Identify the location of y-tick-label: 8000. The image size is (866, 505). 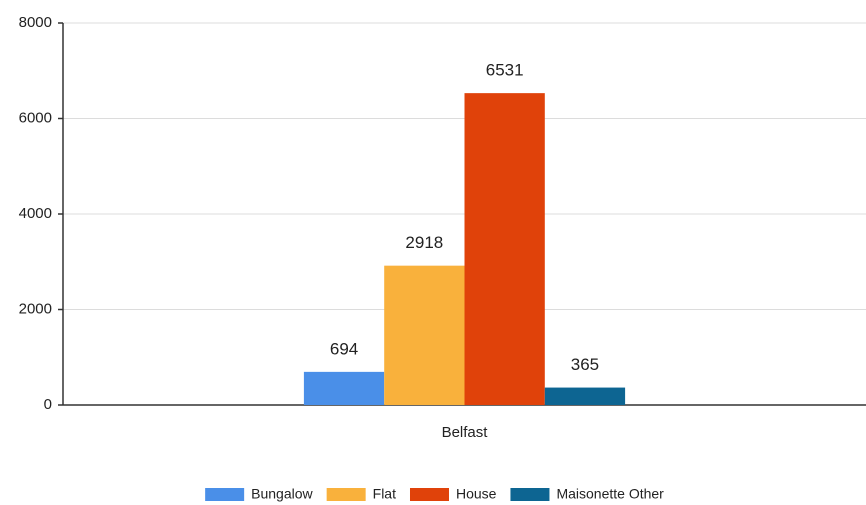
(35, 22).